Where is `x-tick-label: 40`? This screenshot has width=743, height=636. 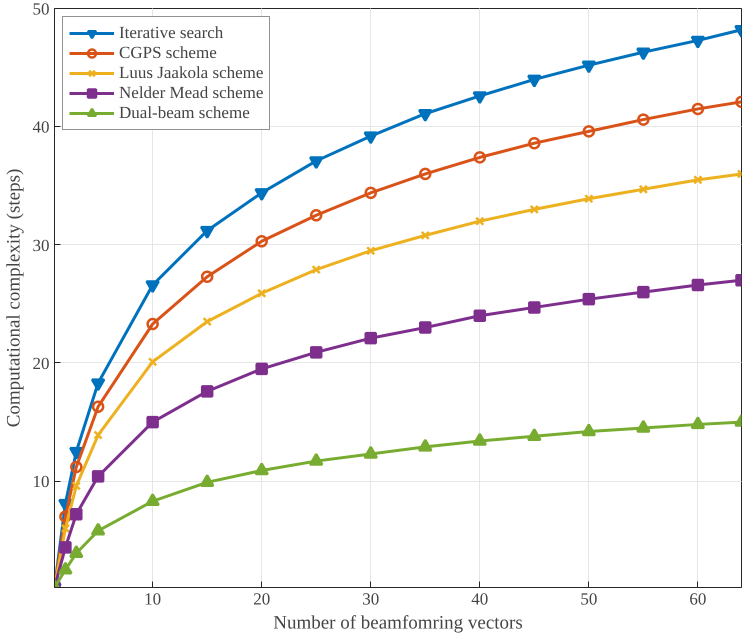
x-tick-label: 40 is located at coordinates (479, 599).